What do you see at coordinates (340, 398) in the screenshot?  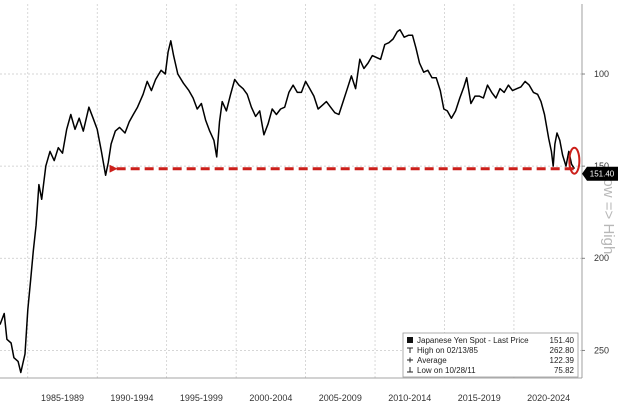 I see `x-tick-label: 2005-2009` at bounding box center [340, 398].